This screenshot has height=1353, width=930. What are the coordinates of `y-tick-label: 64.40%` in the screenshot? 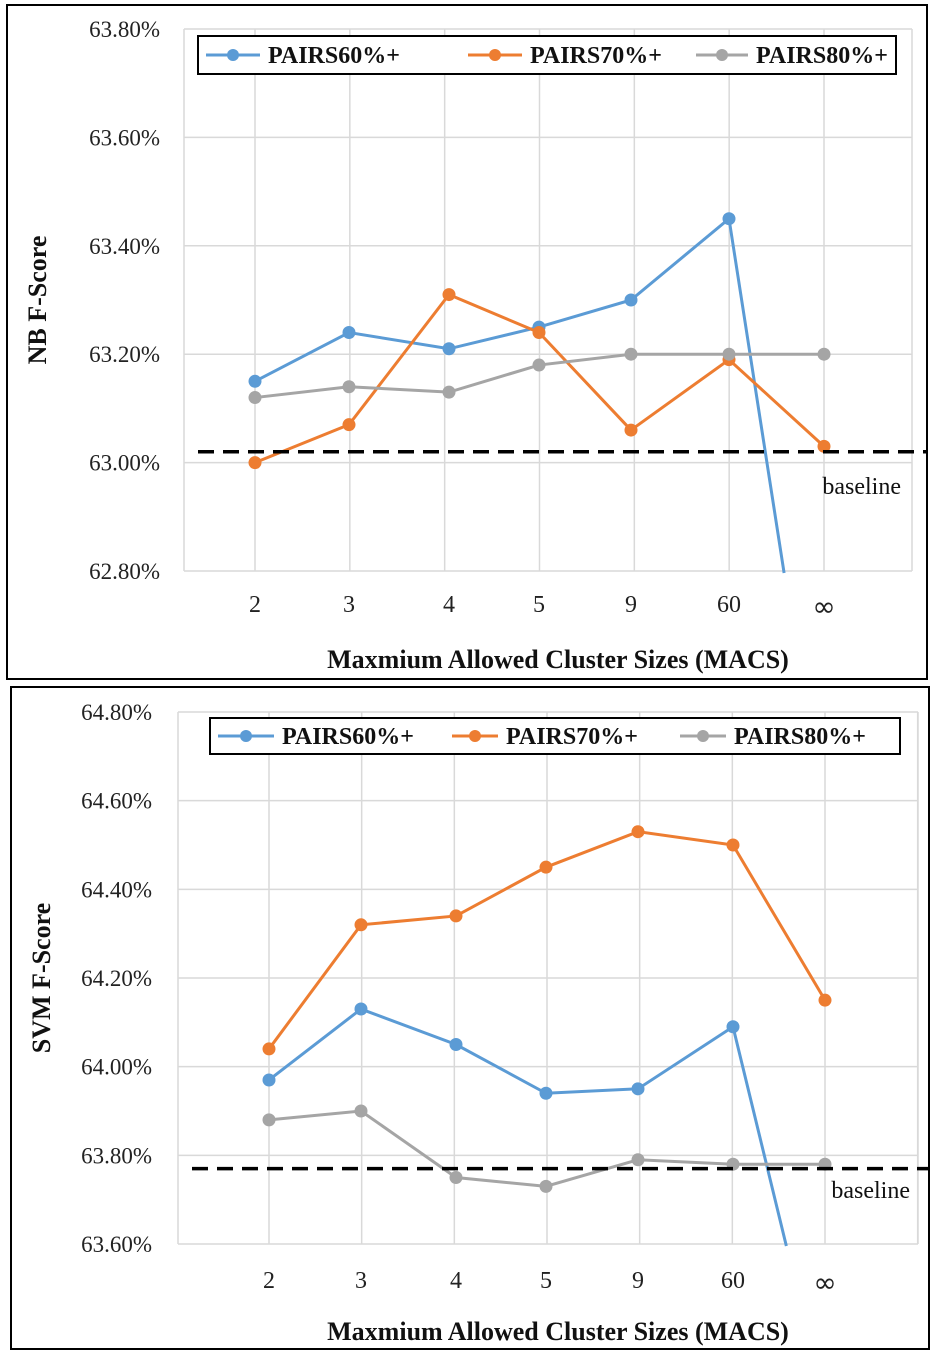 It's located at (116, 889).